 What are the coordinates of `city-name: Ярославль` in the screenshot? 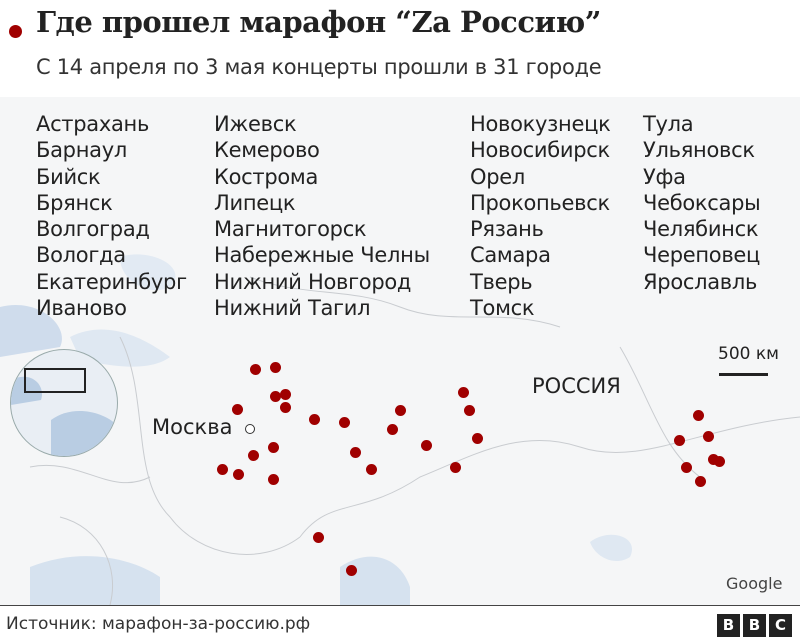 It's located at (700, 281).